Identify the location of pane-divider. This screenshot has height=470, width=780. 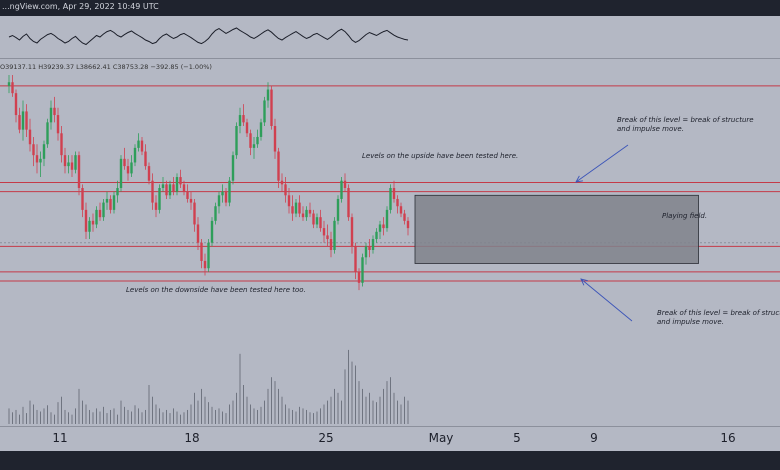
(390, 58).